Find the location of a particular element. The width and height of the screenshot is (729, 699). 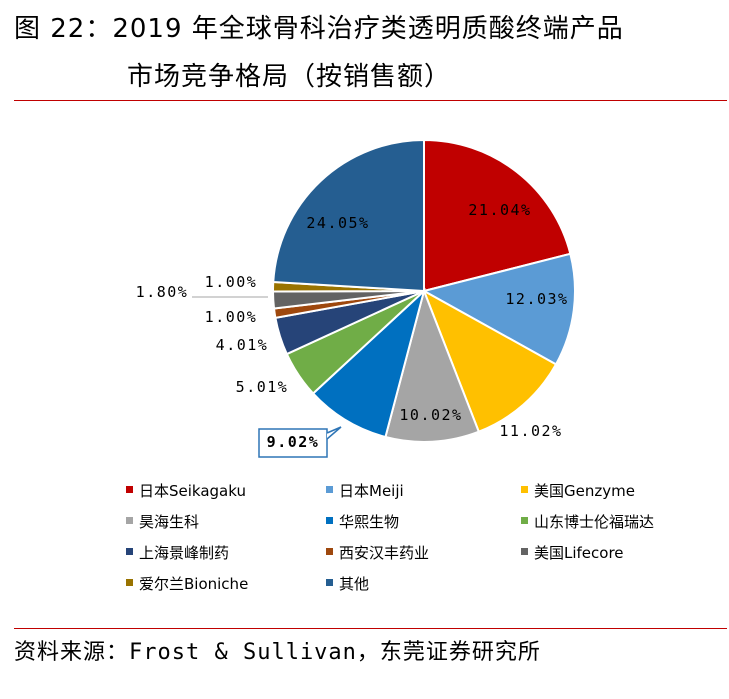

legend-item: 华熙生物 is located at coordinates (362, 521).